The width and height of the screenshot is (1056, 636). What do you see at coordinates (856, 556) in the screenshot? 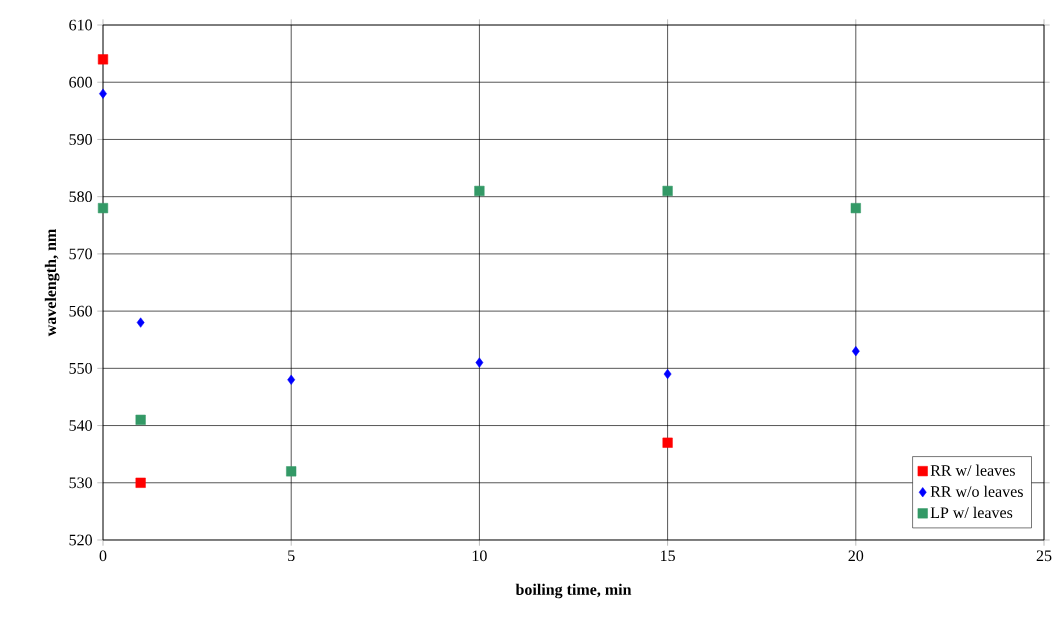
I see `x-tick-label: 20` at bounding box center [856, 556].